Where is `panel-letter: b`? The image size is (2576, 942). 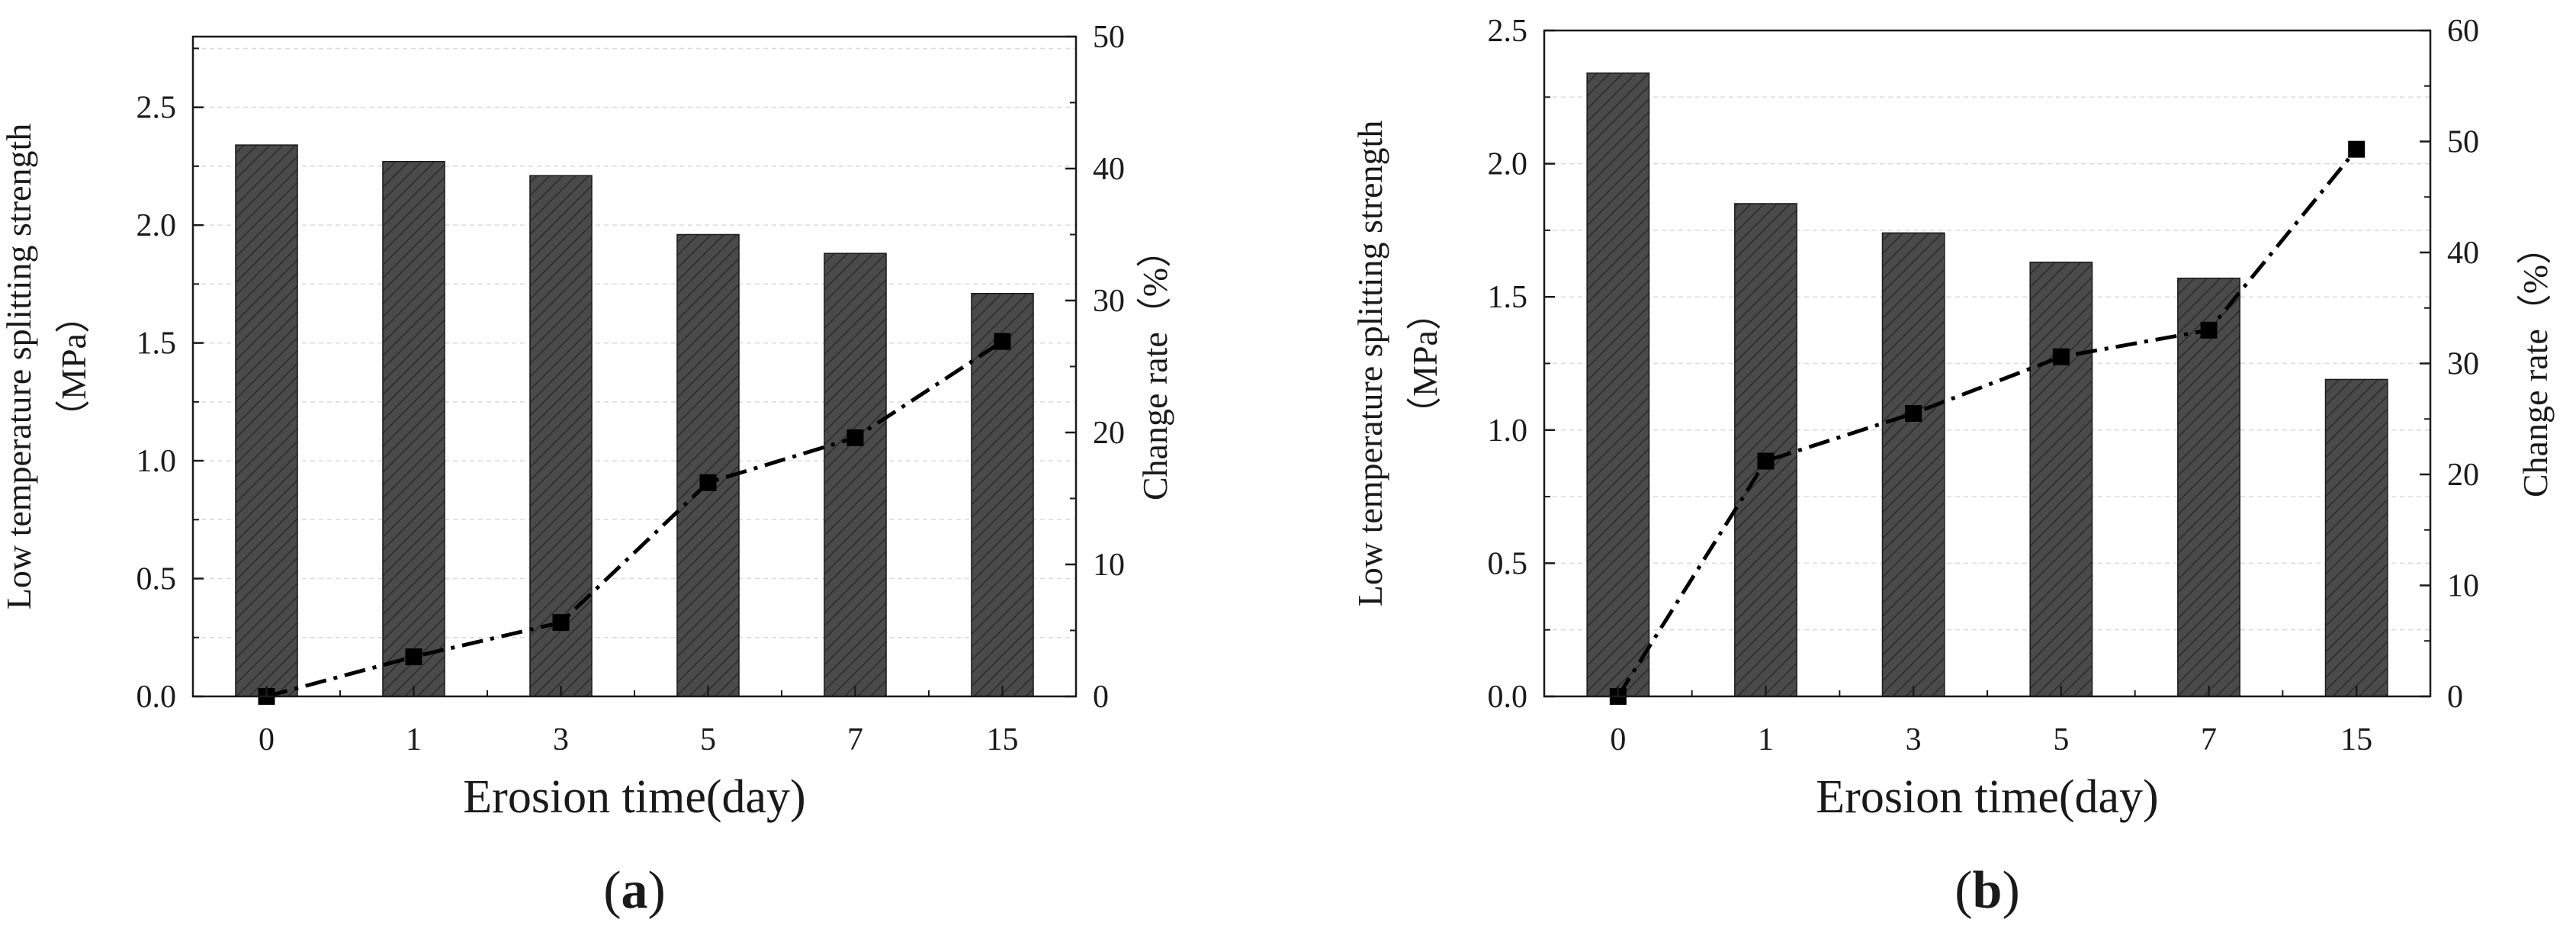 panel-letter: b is located at coordinates (1988, 890).